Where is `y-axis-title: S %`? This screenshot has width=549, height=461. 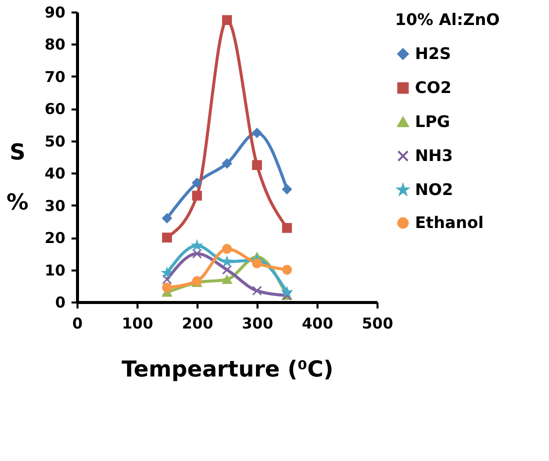
y-axis-title: S % is located at coordinates (17, 178).